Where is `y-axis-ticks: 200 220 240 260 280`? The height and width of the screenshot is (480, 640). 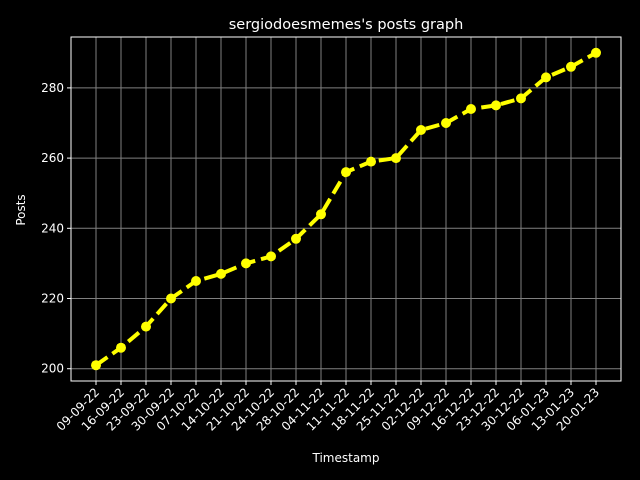 y-axis-ticks: 200 220 240 260 280 is located at coordinates (56, 228).